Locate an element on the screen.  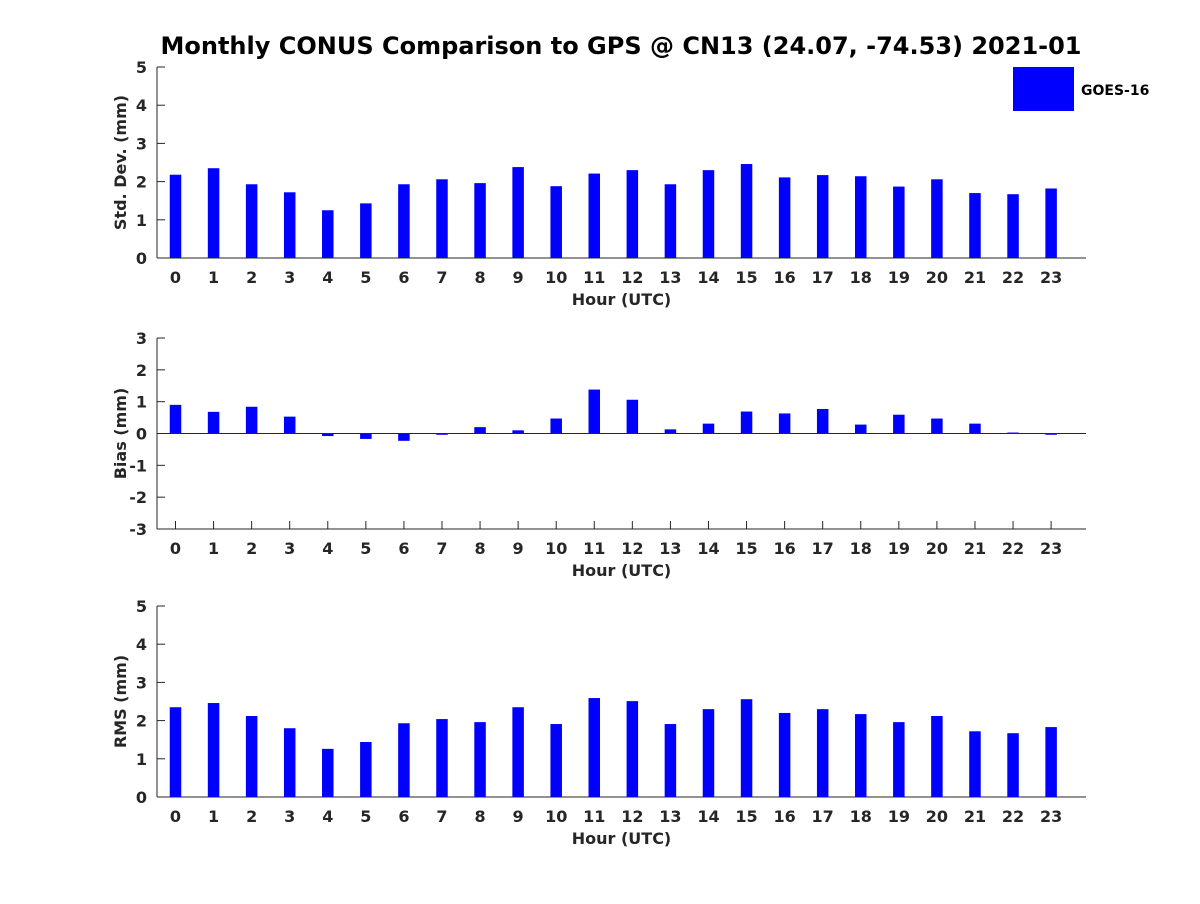
x-tick-label: 20 is located at coordinates (937, 816).